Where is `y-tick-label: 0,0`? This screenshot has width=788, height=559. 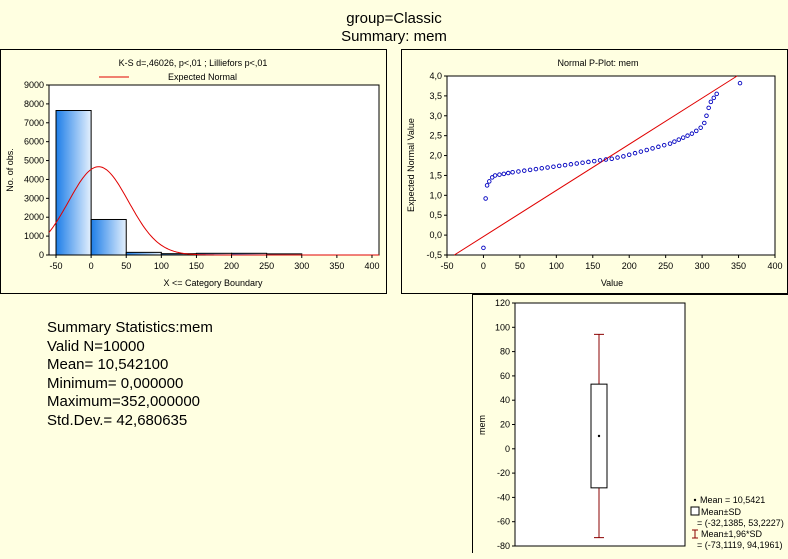
y-tick-label: 0,0 is located at coordinates (435, 235).